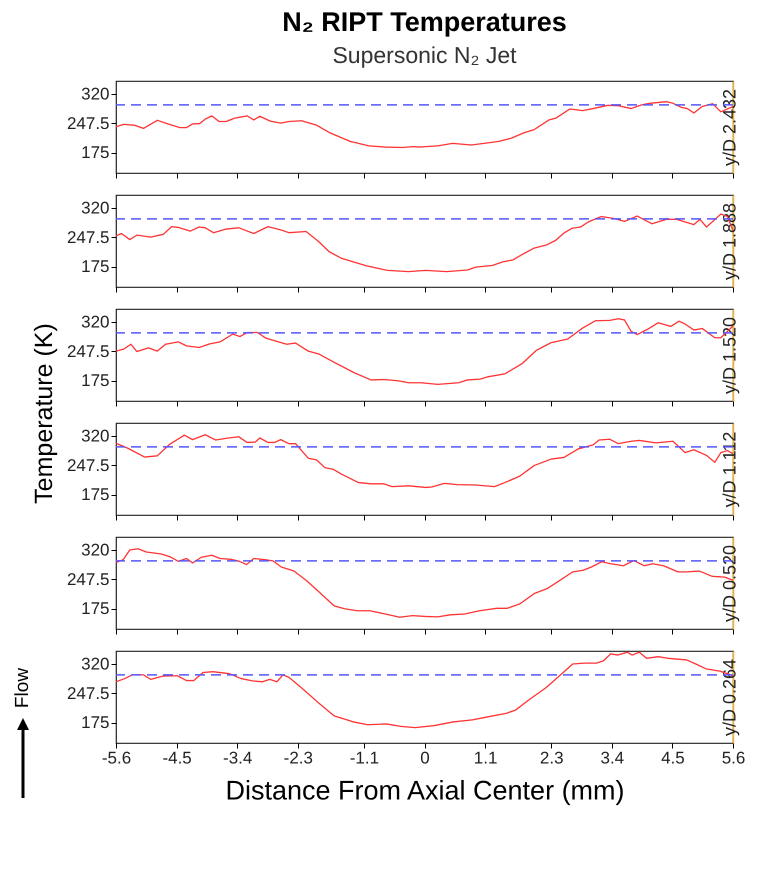  What do you see at coordinates (486, 758) in the screenshot?
I see `x-tick-label: 1.1` at bounding box center [486, 758].